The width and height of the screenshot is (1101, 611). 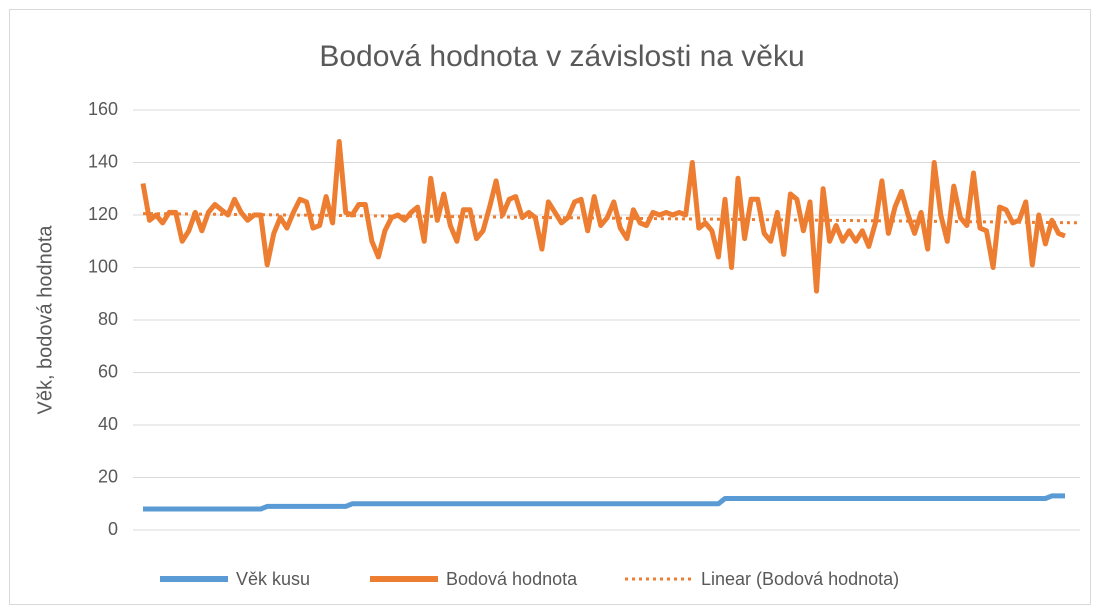 I want to click on y-tick-label: 140, so click(x=103, y=161).